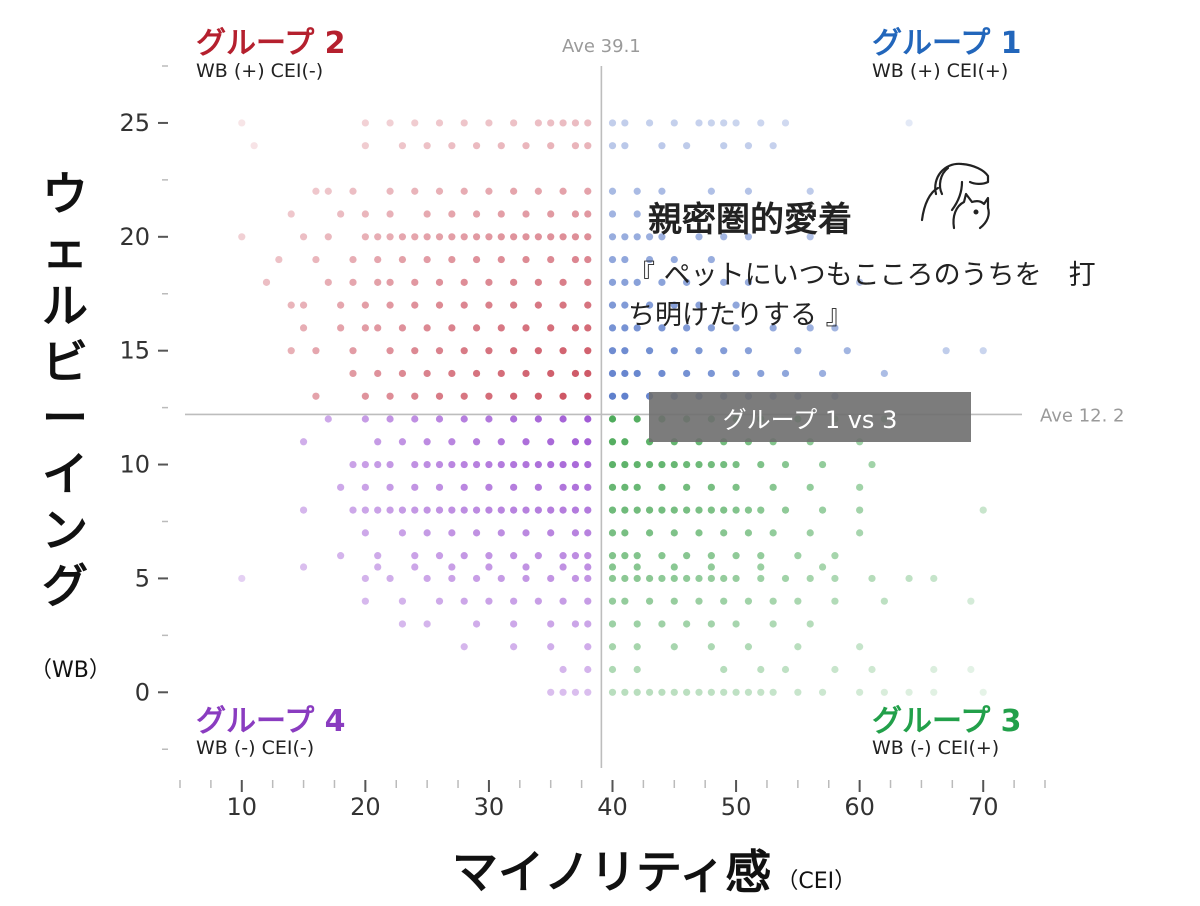  What do you see at coordinates (134, 465) in the screenshot?
I see `y-tick-label: 10` at bounding box center [134, 465].